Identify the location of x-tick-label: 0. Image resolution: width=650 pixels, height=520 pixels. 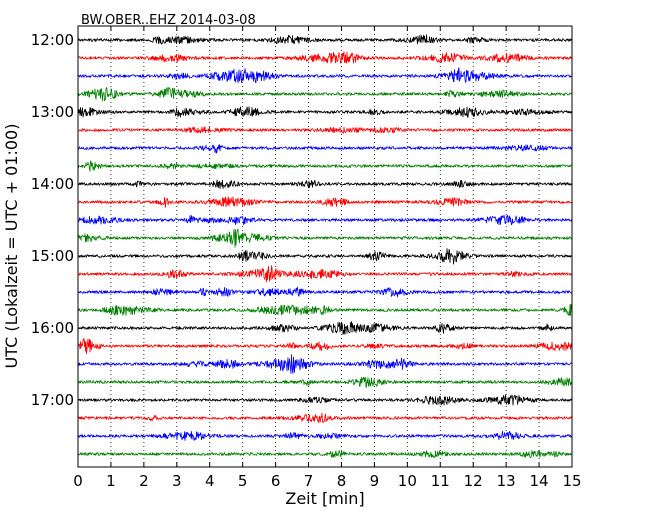
(78, 481).